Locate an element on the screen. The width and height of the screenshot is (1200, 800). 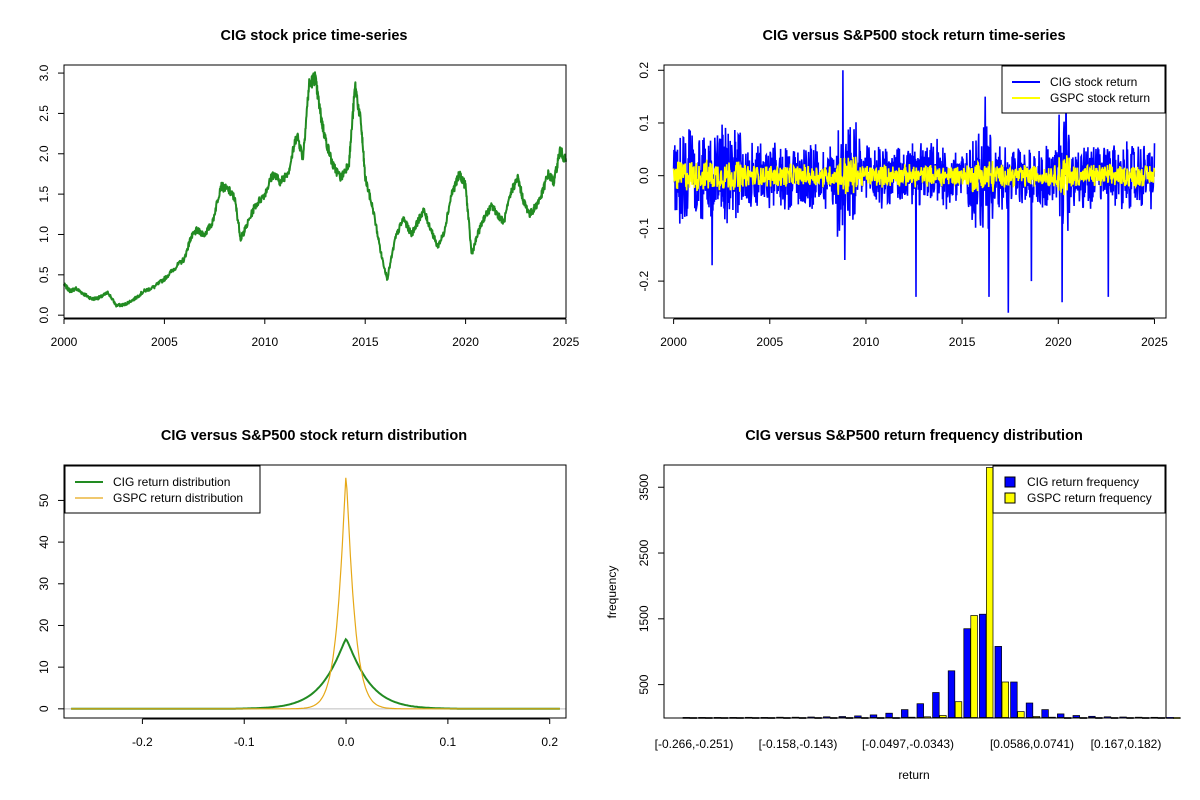
density-series-gspc-line is located at coordinates (315, 593).